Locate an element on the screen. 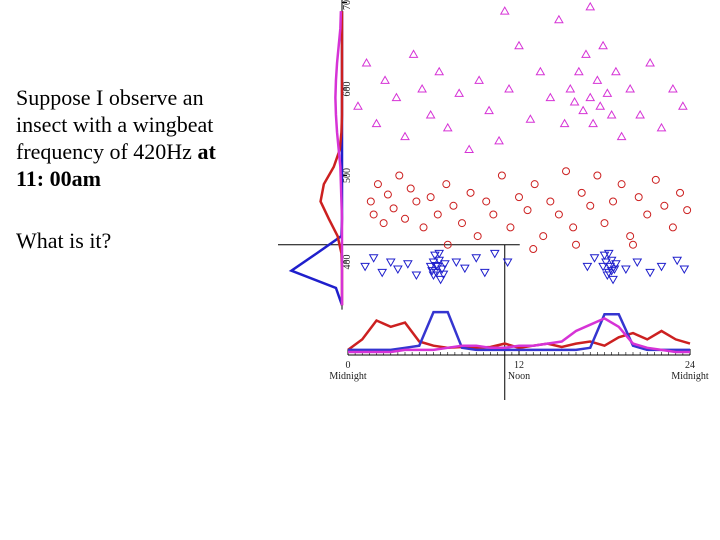 Image resolution: width=720 pixels, height=540 pixels. x-tick-label: 0 is located at coordinates (348, 365).